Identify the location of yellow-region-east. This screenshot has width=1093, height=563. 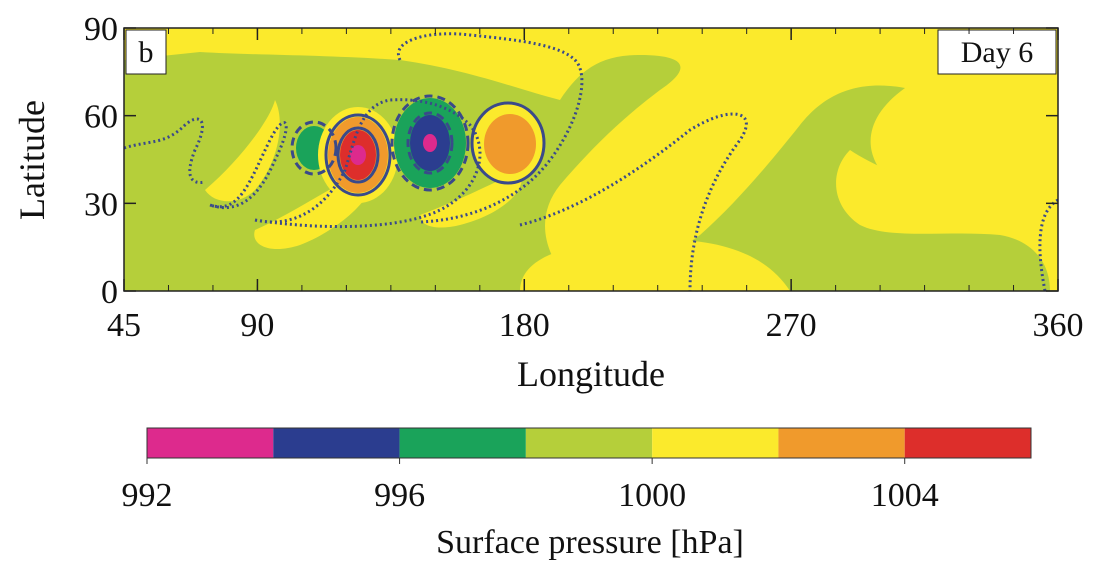
(947, 220).